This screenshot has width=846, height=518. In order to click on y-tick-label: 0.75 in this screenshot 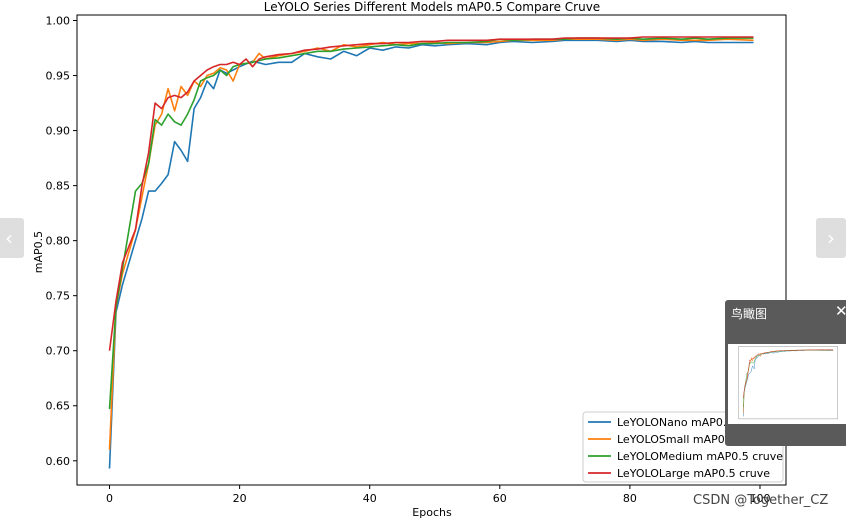, I will do `click(58, 296)`.